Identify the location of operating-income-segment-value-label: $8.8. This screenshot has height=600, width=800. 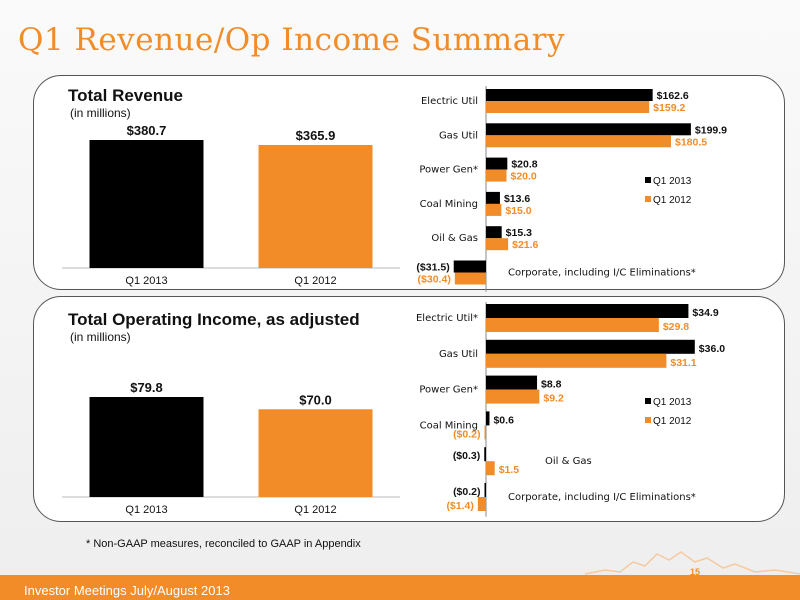
(551, 385).